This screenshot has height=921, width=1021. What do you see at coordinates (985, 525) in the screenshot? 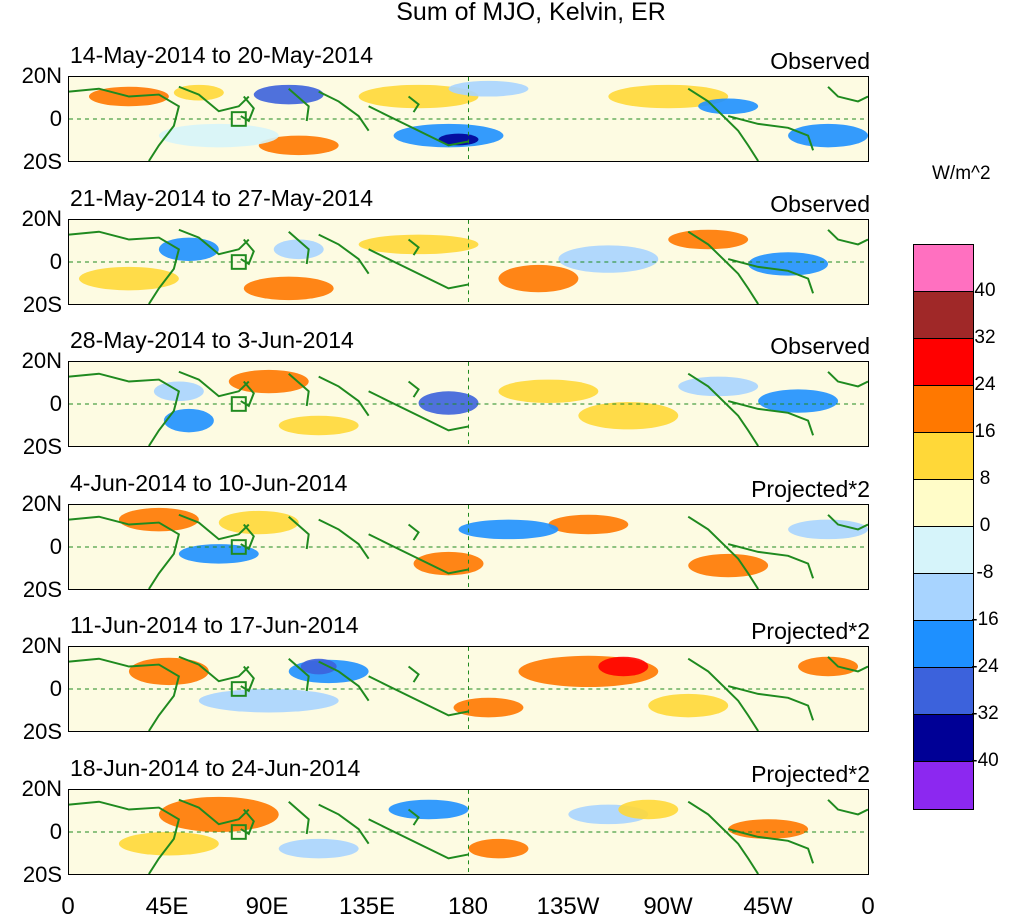
I see `colorbar-label: 0` at bounding box center [985, 525].